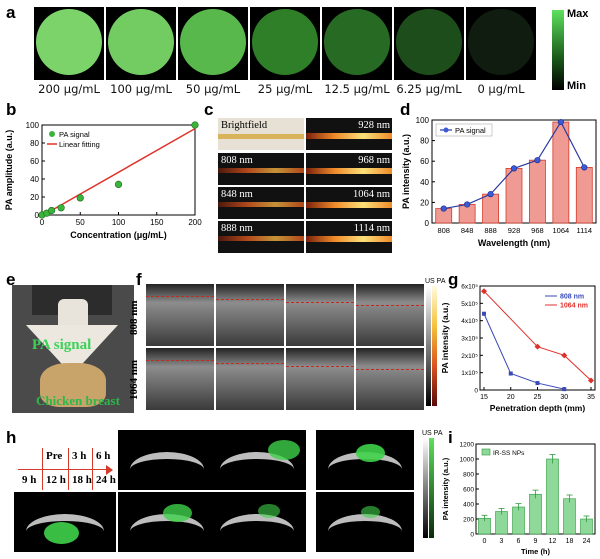 This screenshot has width=600, height=559. Describe the element at coordinates (578, 14) in the screenshot. I see `colorbar-max-label: Max` at that location.